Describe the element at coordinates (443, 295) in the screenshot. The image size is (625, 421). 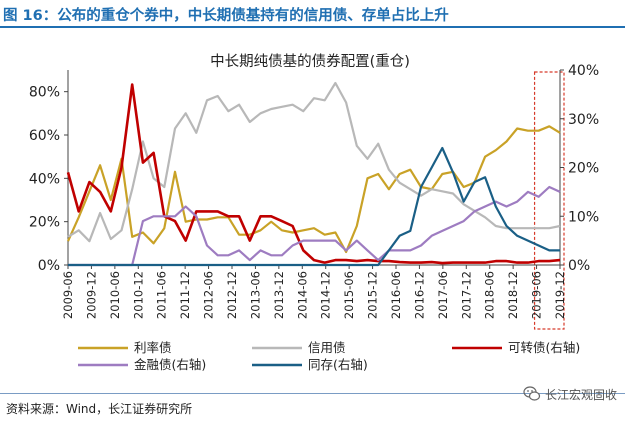
I see `x-tick-label: 2017-06` at that location.